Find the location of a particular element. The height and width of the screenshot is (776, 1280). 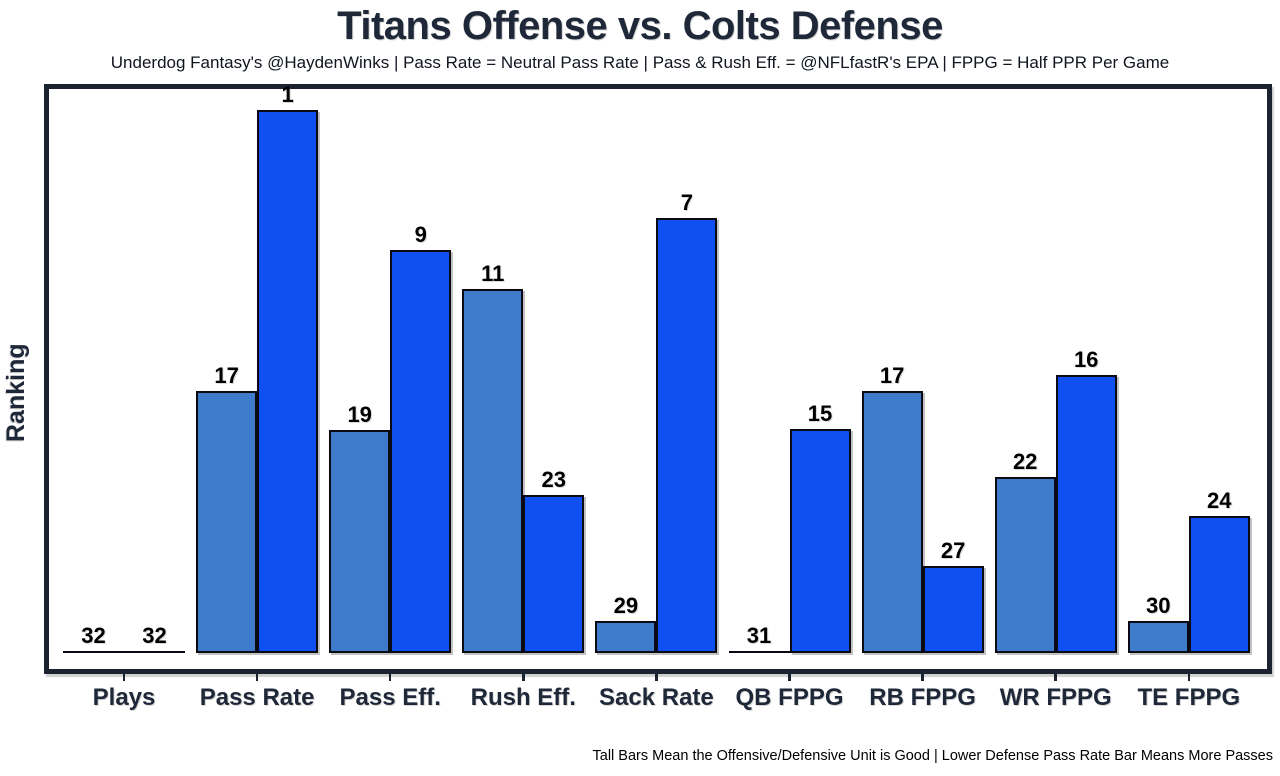

x-label-sack-rate: Sack Rate is located at coordinates (656, 697).